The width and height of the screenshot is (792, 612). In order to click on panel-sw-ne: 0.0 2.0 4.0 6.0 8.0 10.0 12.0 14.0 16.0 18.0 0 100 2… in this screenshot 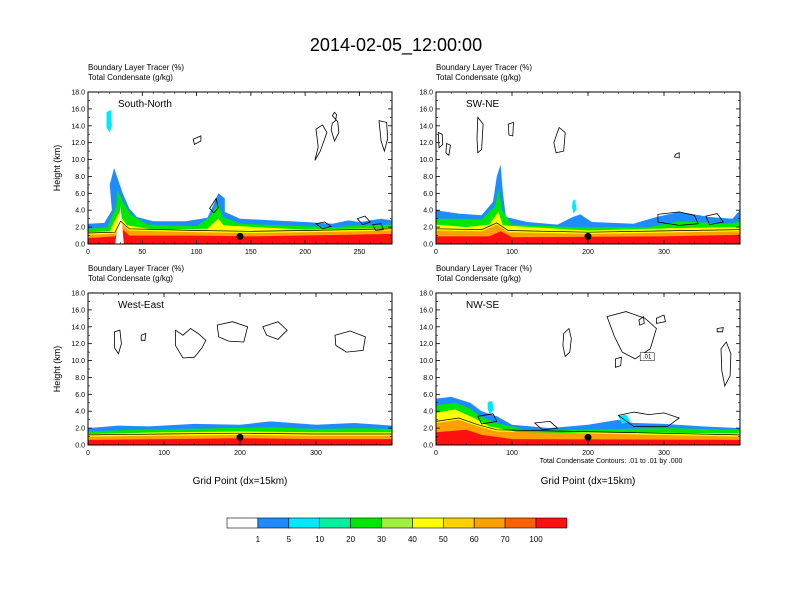, I will do `click(580, 159)`.